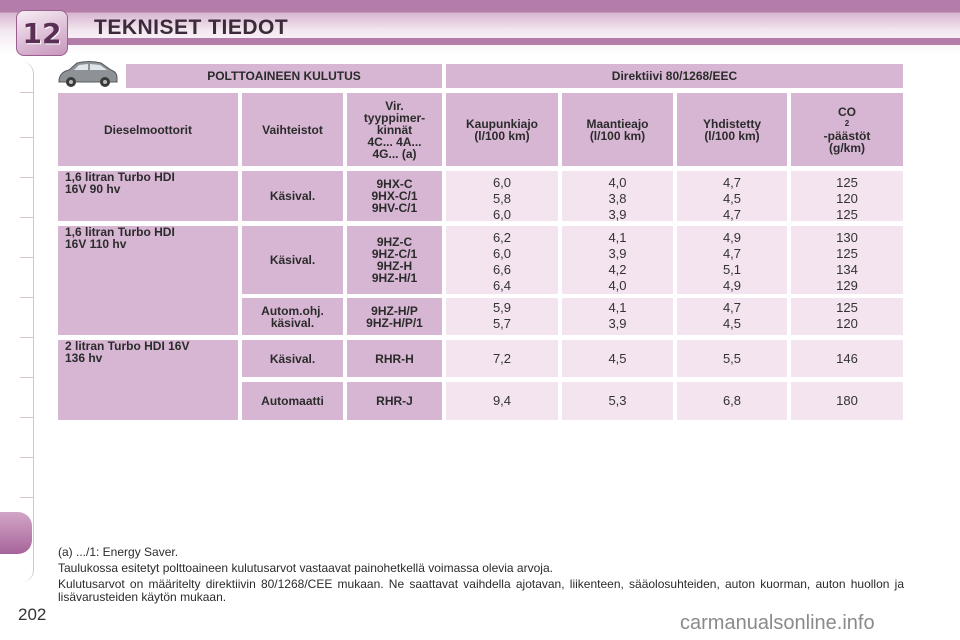 The height and width of the screenshot is (640, 960). I want to click on value: 5,3, so click(617, 400).